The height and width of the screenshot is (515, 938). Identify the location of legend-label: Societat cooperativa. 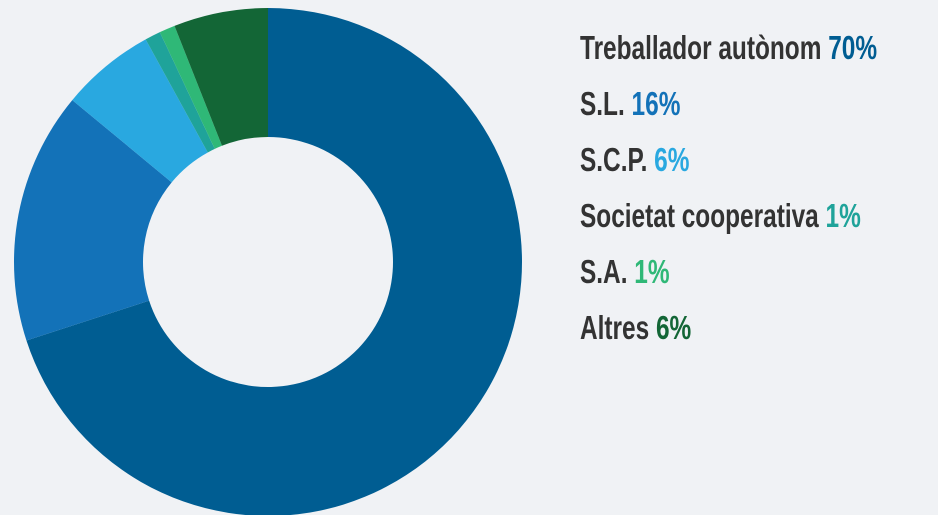
(699, 216).